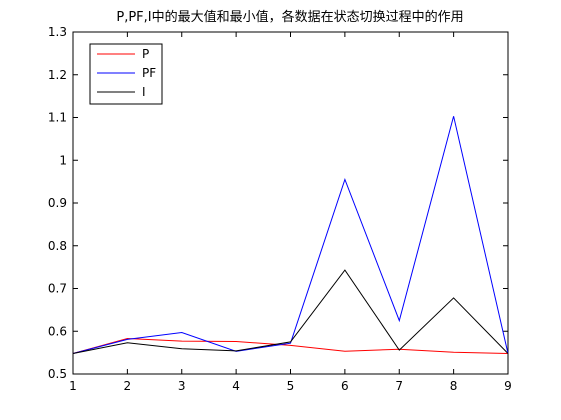 This screenshot has height=420, width=561. What do you see at coordinates (508, 386) in the screenshot?
I see `x-tick-label: 9` at bounding box center [508, 386].